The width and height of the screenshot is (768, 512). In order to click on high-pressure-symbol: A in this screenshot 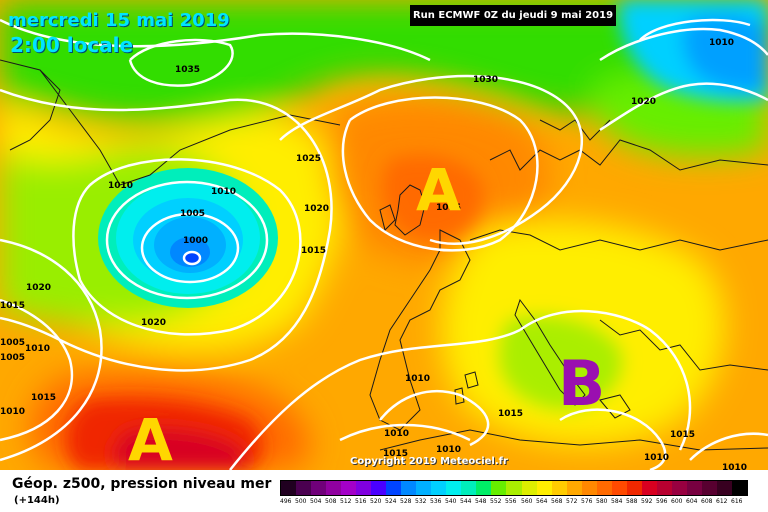, I will do `click(150, 438)`.